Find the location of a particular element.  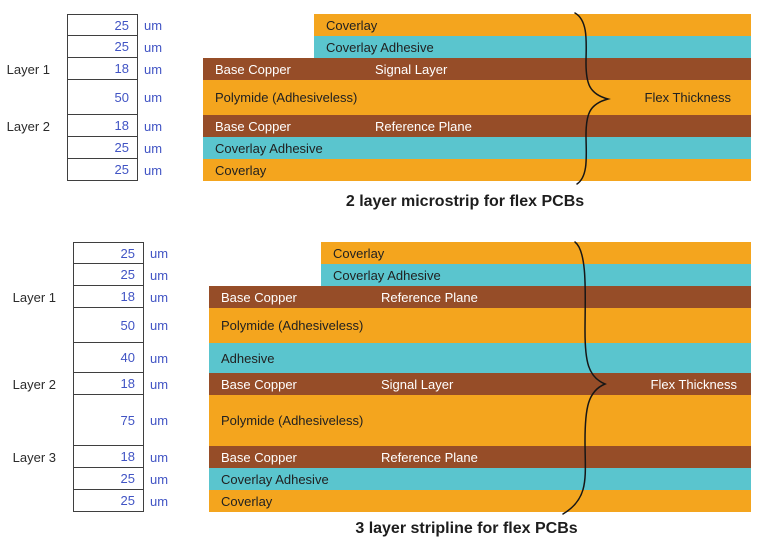

table-row: 40 um is located at coordinates (93, 358).